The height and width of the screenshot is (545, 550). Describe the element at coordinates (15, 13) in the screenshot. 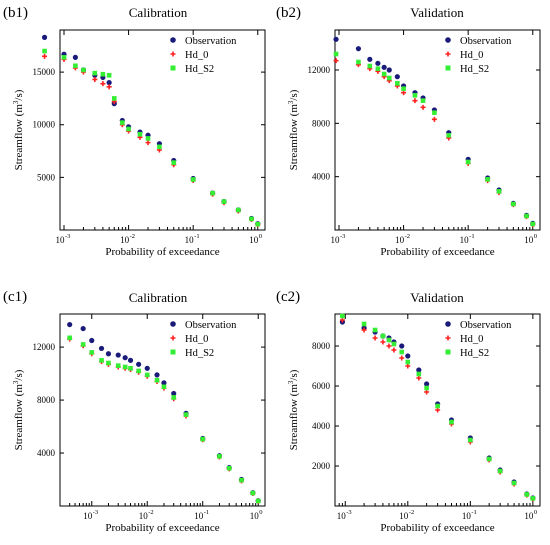

I see `panel-label: (b1)` at that location.